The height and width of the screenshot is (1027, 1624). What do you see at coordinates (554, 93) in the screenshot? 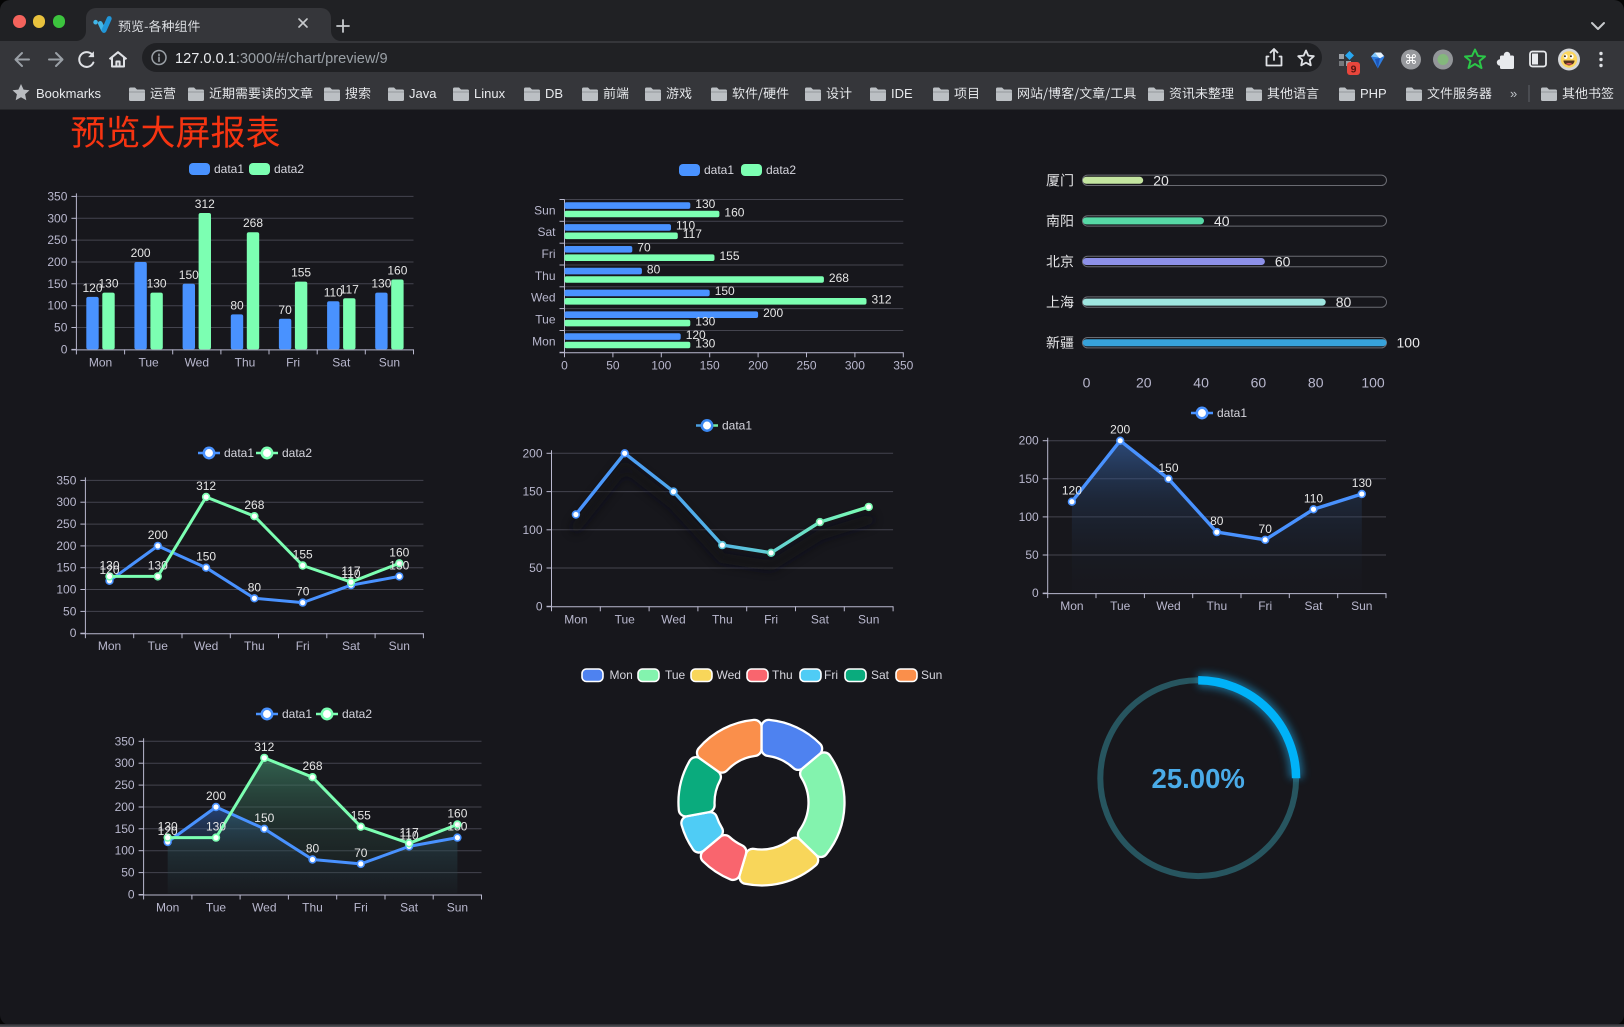
I see `svg-text: DB` at bounding box center [554, 93].